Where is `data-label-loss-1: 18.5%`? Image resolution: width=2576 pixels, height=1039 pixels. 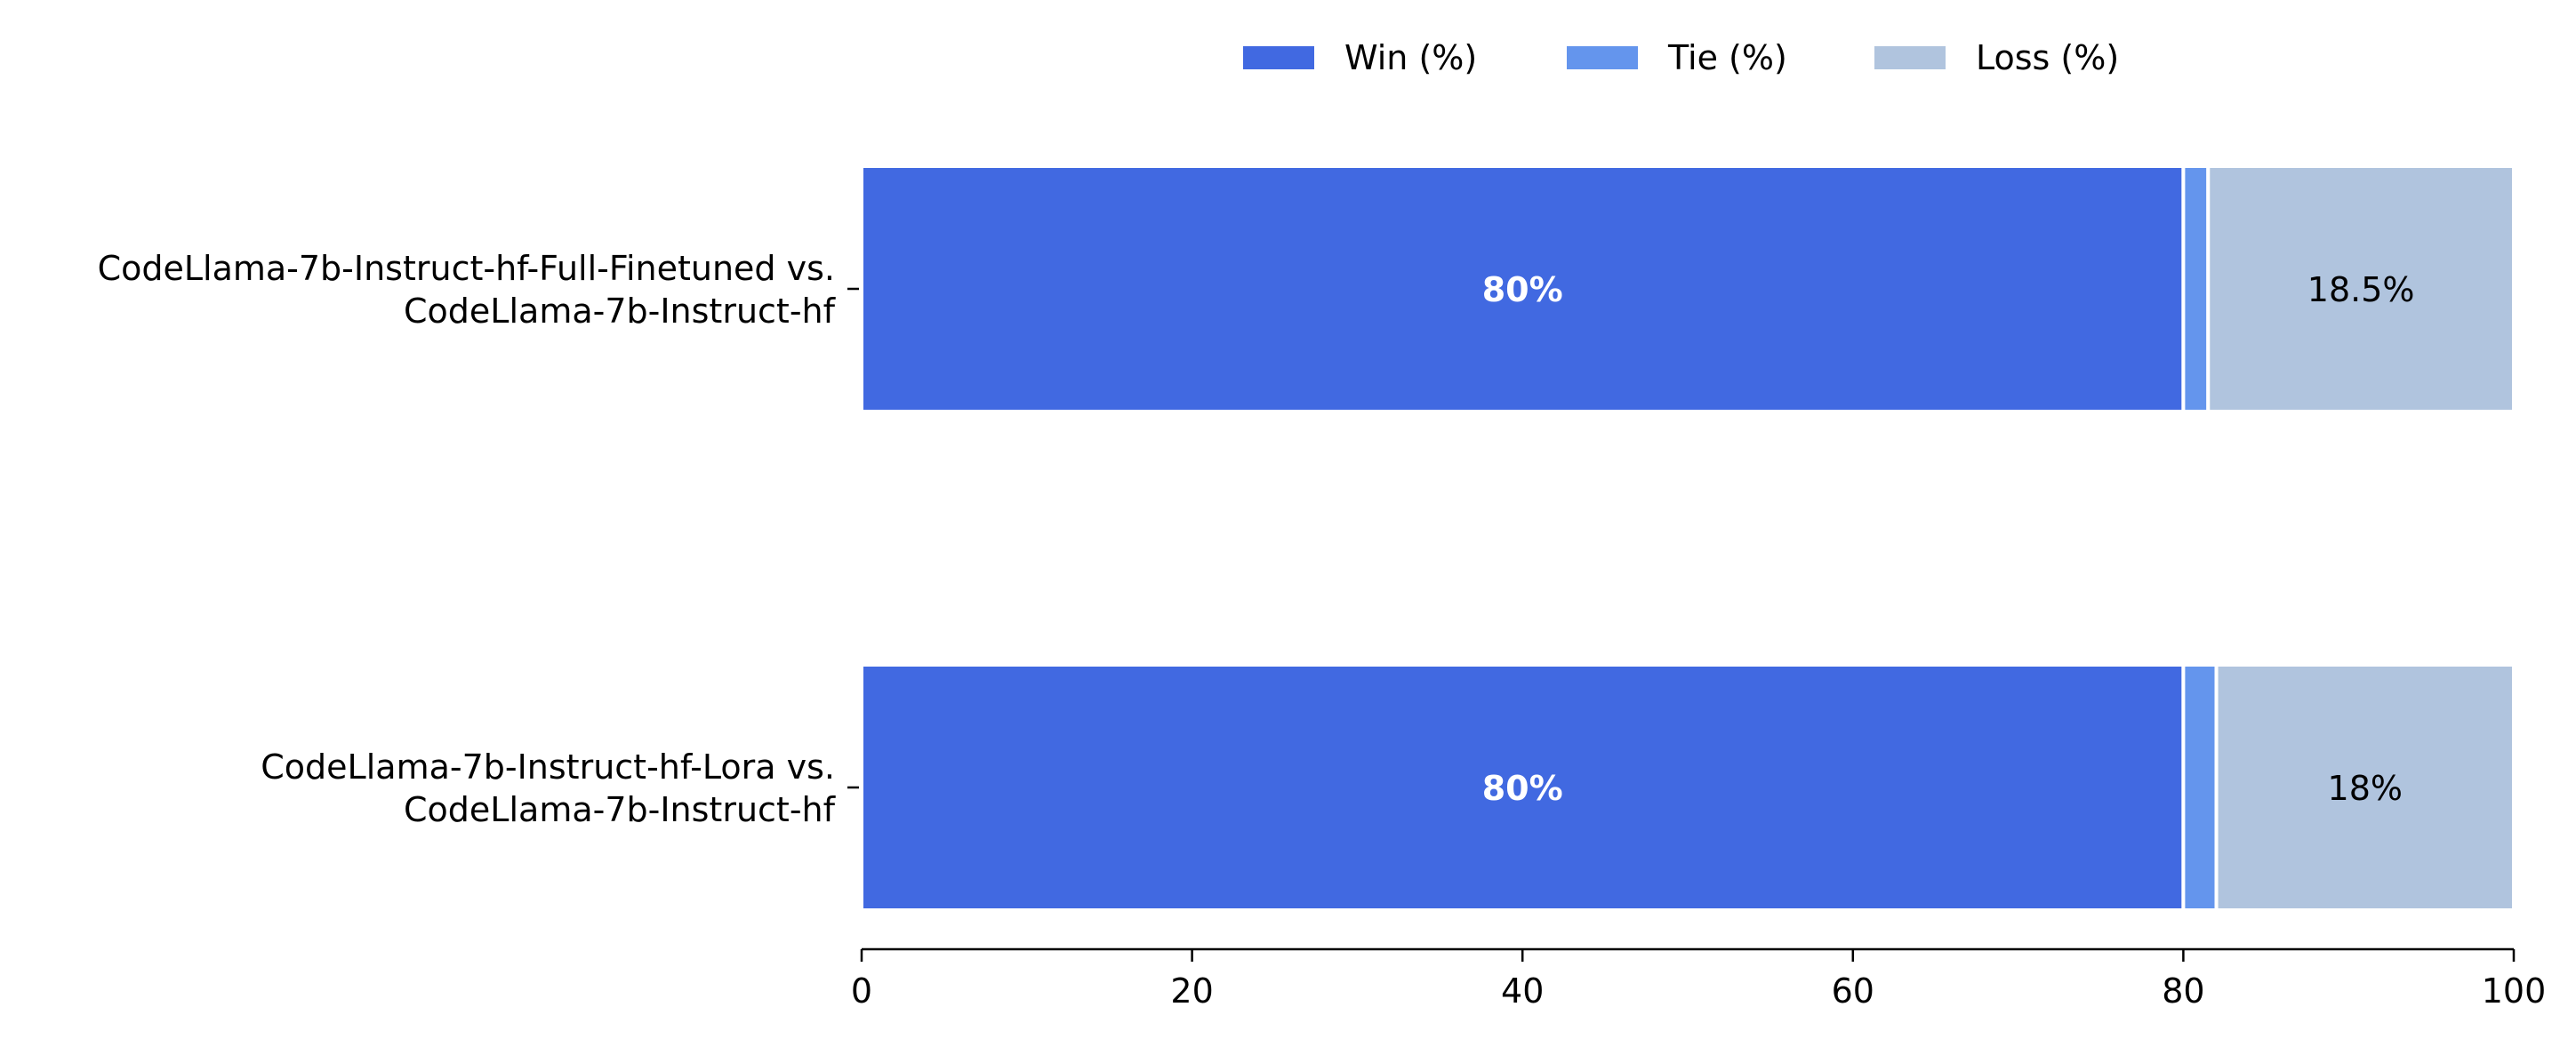
data-label-loss-1: 18.5% is located at coordinates (2361, 289).